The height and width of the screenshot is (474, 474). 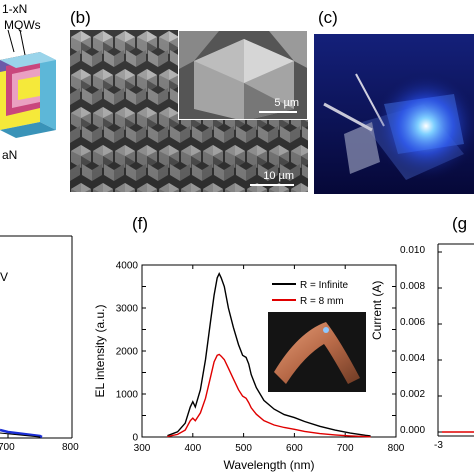 I want to click on panel-a: 1-xN MQWs aN, so click(x=31, y=81).